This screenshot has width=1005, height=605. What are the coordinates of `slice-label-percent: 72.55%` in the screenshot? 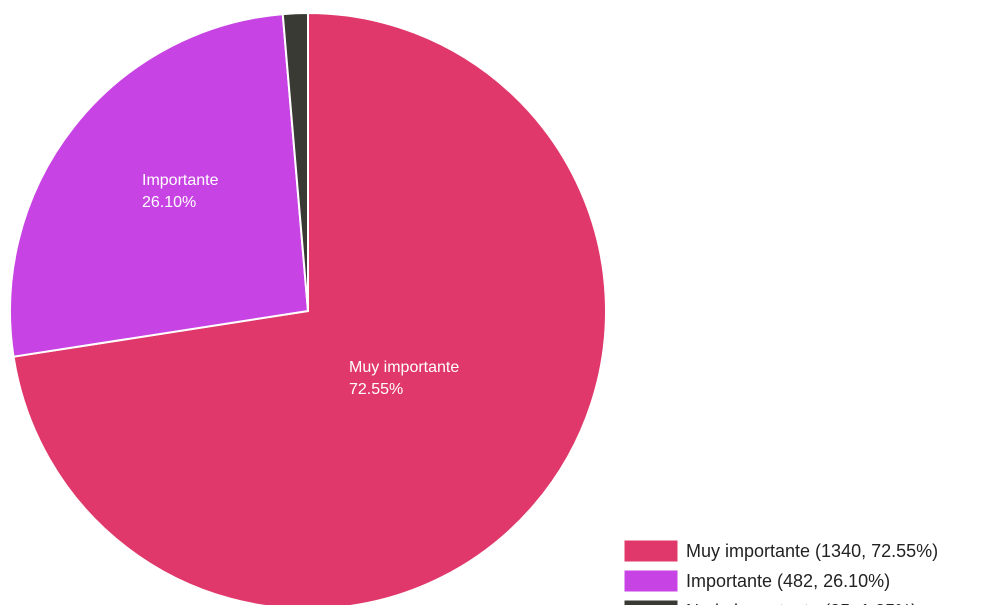 It's located at (376, 389).